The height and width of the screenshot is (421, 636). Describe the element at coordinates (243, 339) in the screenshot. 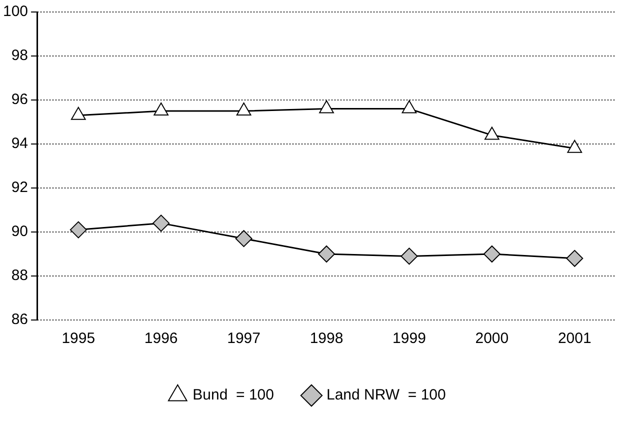

I see `x-tick-label: 1997` at that location.